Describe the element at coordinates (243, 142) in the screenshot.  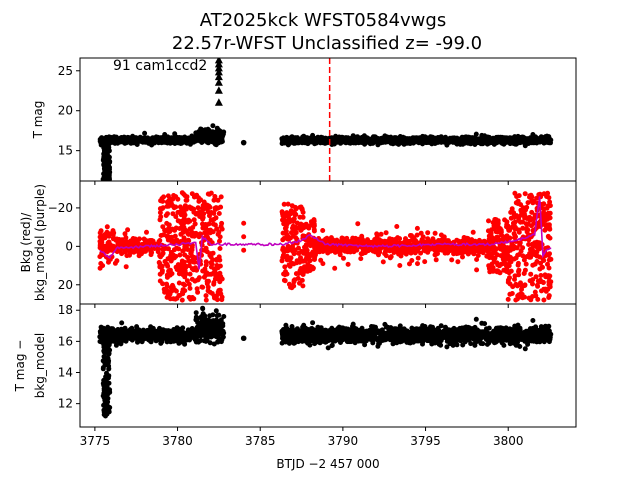
I see `tmag-isolated-point` at that location.